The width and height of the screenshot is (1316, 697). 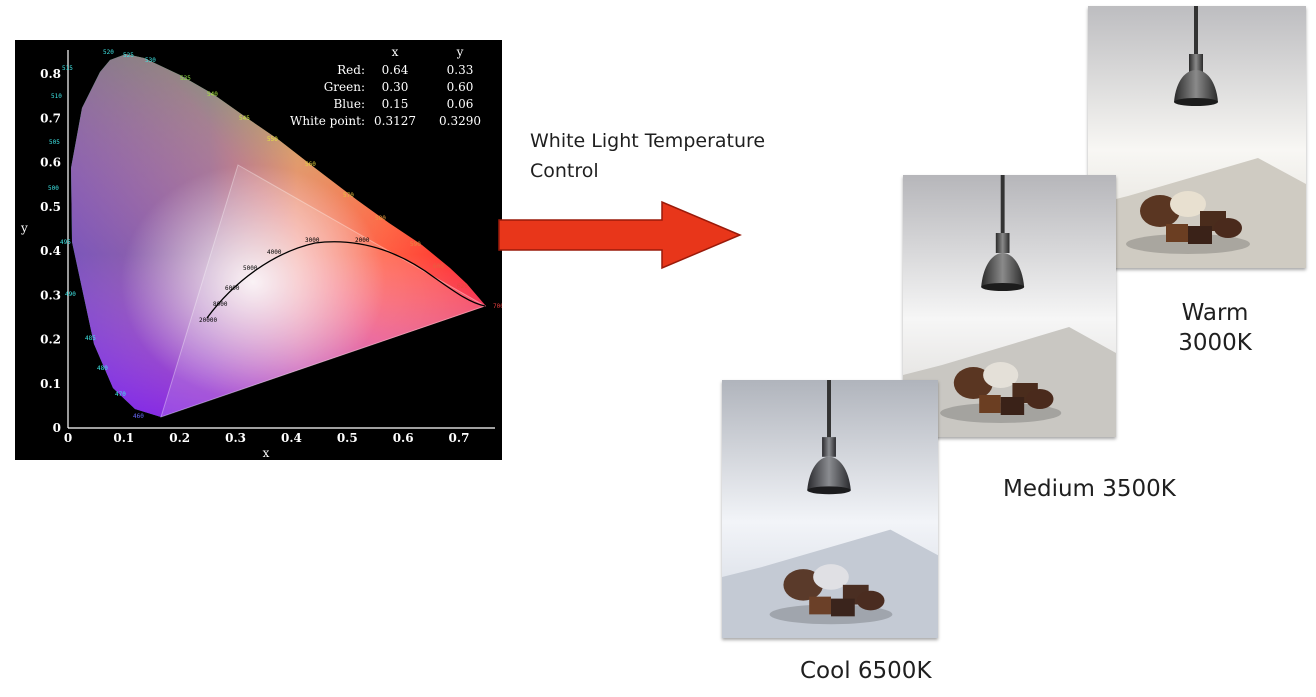 What do you see at coordinates (344, 87) in the screenshot?
I see `table-row-name: Green:` at bounding box center [344, 87].